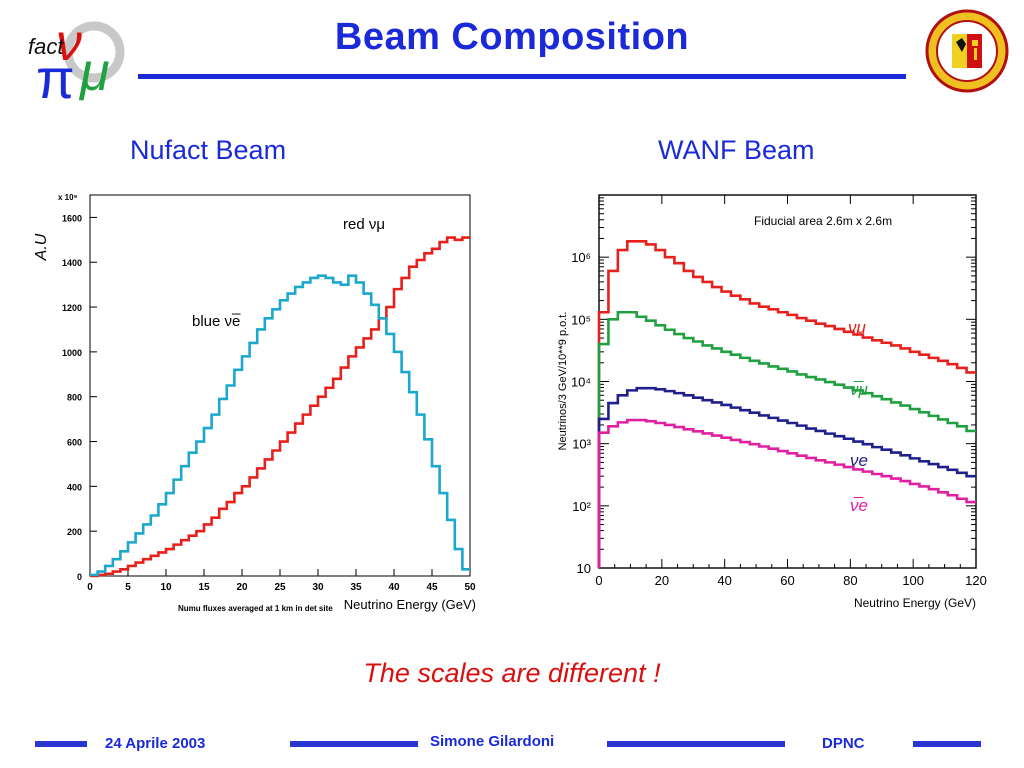  Describe the element at coordinates (69, 43) in the screenshot. I see `svg-text: ν` at that location.